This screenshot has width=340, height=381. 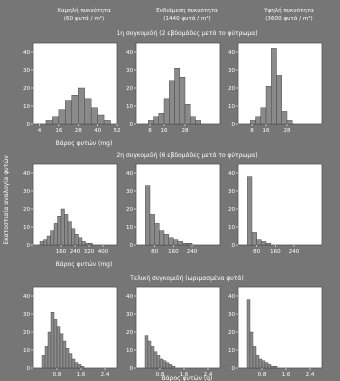 What do you see at coordinates (186, 278) in the screenshot?
I see `row-title-3: Τελική συγκομιδή (ωριμασμένα φυτά)` at bounding box center [186, 278].